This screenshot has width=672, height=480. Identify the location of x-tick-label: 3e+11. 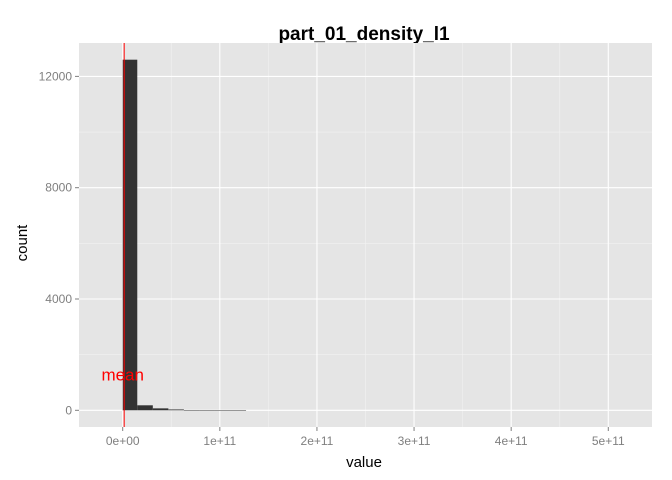
(414, 441).